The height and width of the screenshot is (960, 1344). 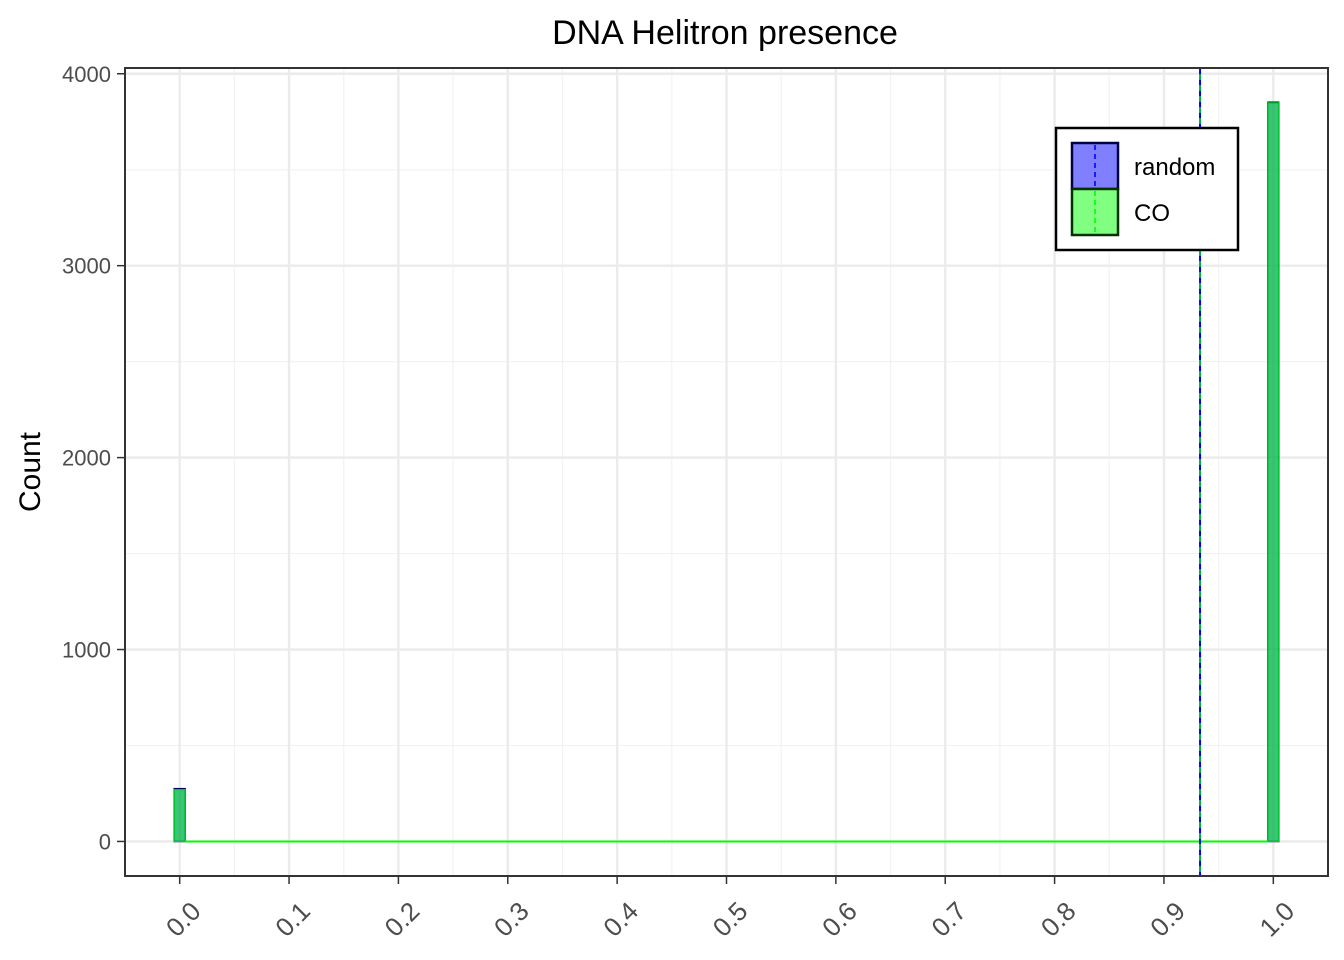 What do you see at coordinates (511, 919) in the screenshot?
I see `x-tick-label: 0.3` at bounding box center [511, 919].